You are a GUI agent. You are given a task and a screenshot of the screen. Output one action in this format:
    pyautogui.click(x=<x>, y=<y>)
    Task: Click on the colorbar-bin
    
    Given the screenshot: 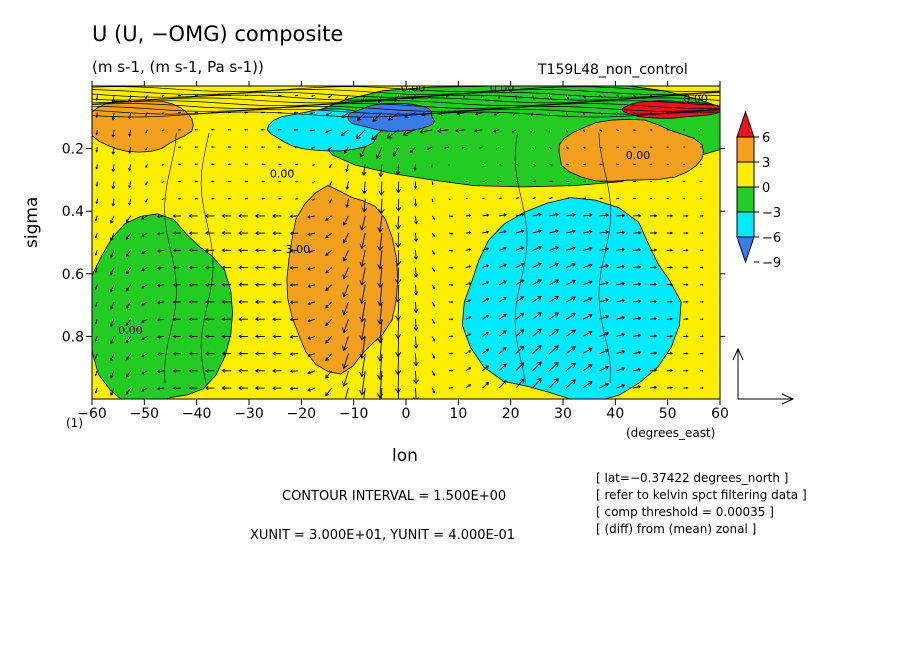 What is the action you would take?
    pyautogui.click(x=745, y=199)
    